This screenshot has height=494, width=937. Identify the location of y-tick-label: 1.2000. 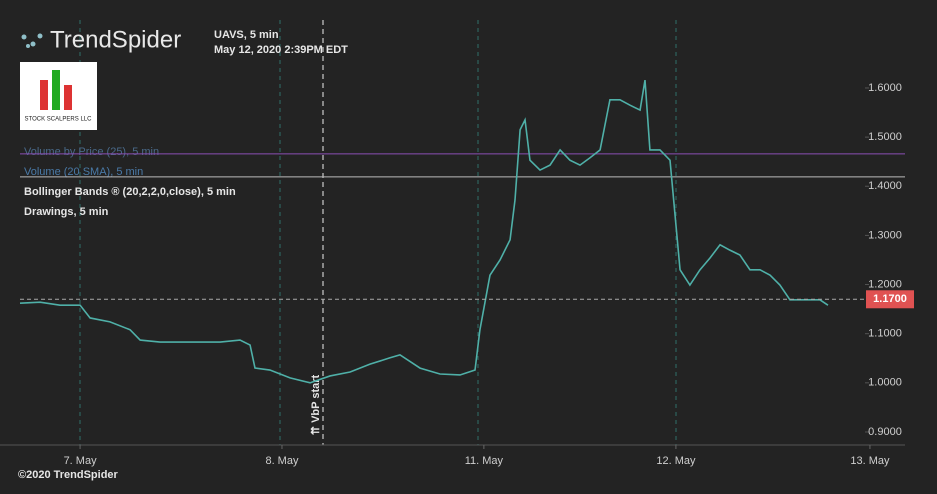
(885, 284).